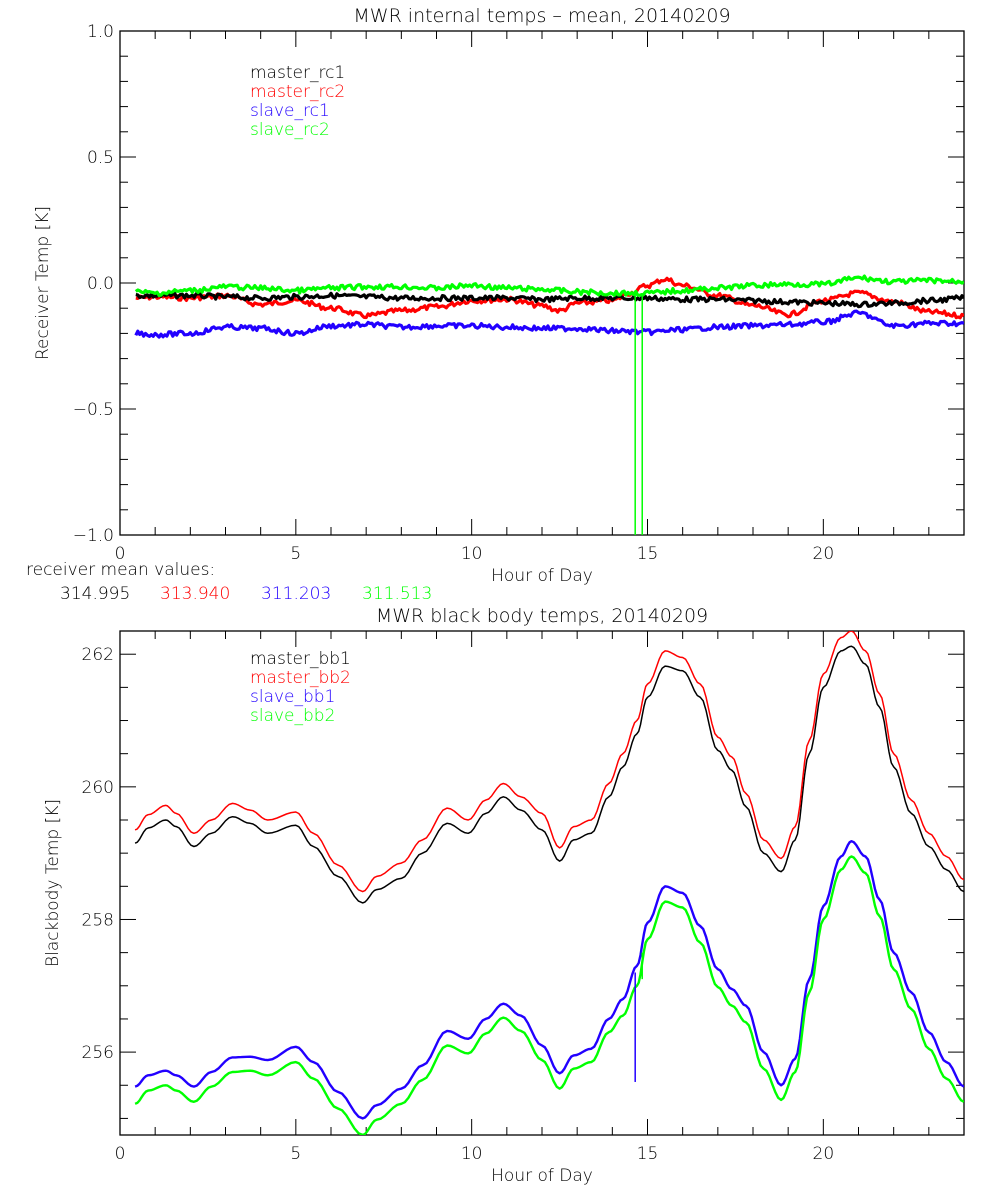  Describe the element at coordinates (98, 854) in the screenshot. I see `bottom-y-tick-labels: 256 258 260 262` at that location.